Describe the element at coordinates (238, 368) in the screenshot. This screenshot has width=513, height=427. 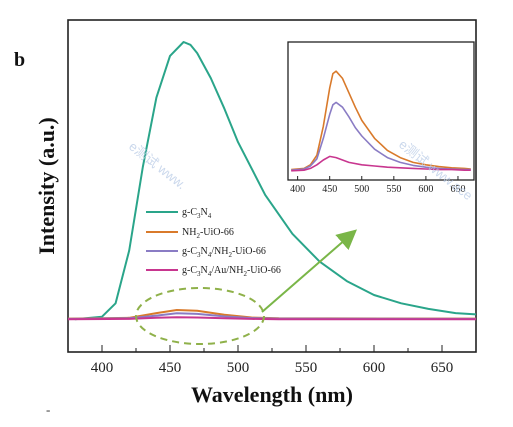
I see `main-x-tick-label-500: 500` at that location.